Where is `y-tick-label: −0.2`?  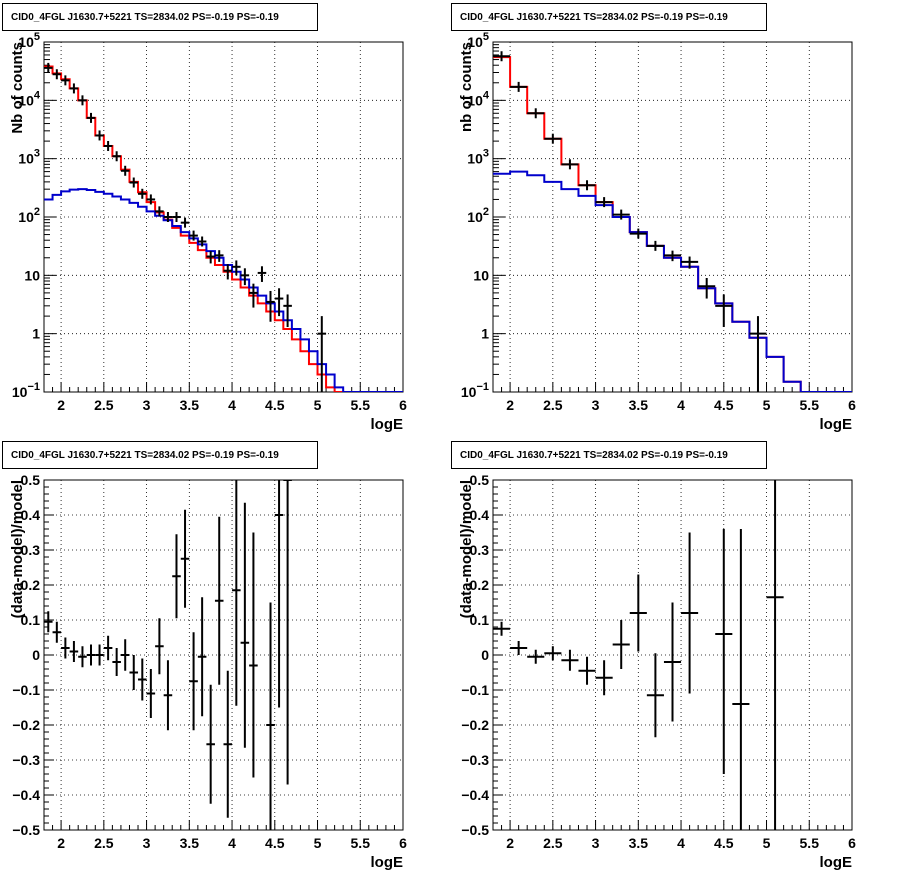
y-tick-label: −0.2 is located at coordinates (26, 725).